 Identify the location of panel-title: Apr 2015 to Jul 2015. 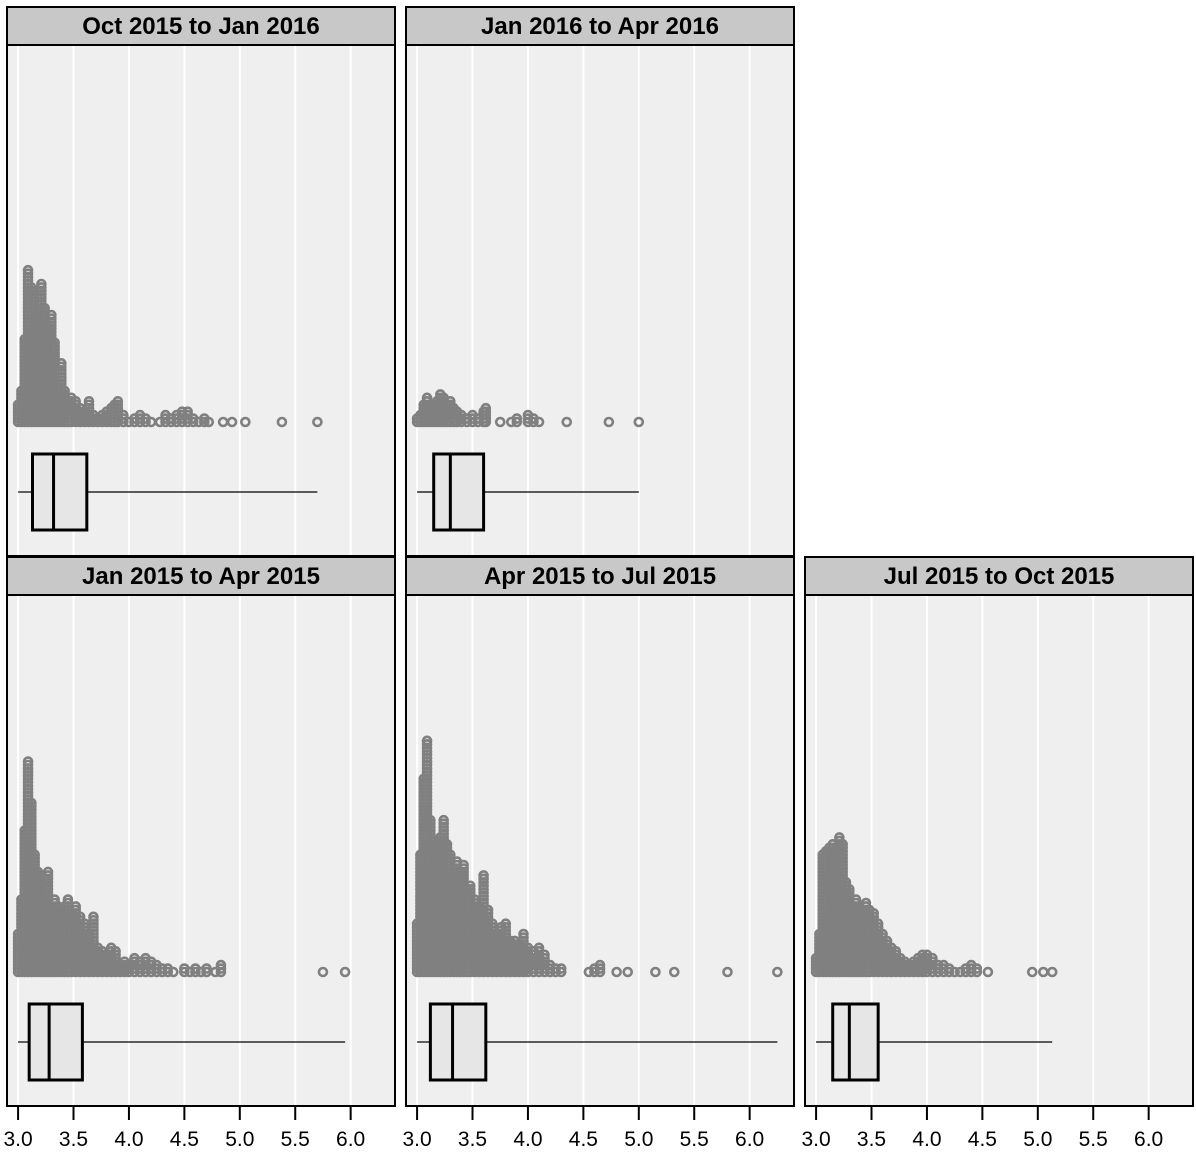
(600, 576).